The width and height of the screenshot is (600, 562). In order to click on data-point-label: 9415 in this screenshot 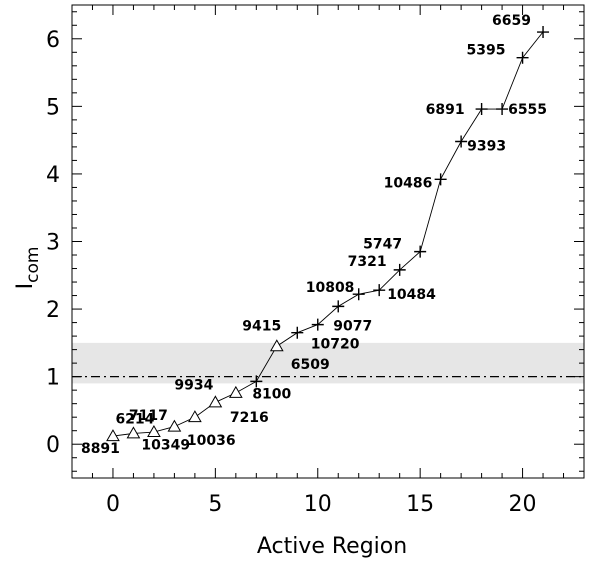, I will do `click(261, 327)`.